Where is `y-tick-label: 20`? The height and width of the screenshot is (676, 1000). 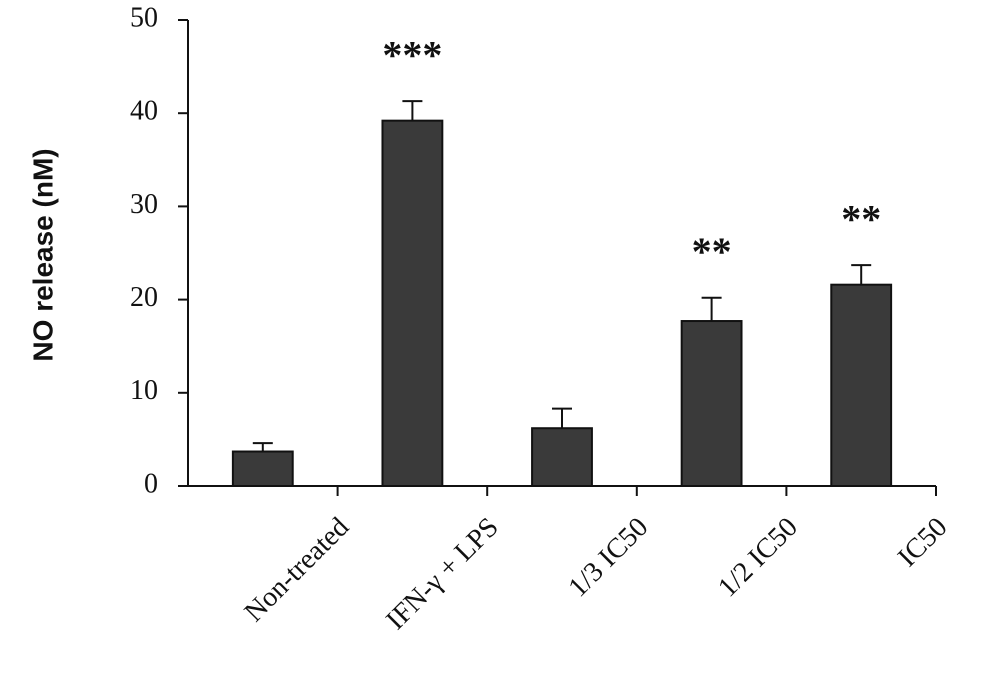
y-tick-label: 20 is located at coordinates (144, 297).